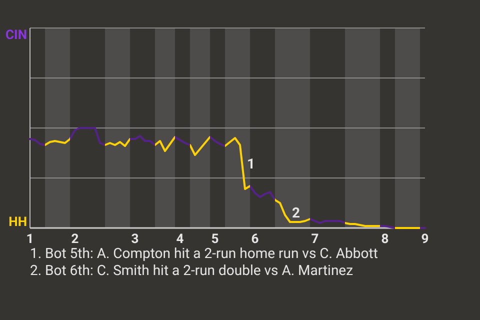 The width and height of the screenshot is (480, 320). What do you see at coordinates (315, 239) in the screenshot?
I see `x-tick-label: 7` at bounding box center [315, 239].